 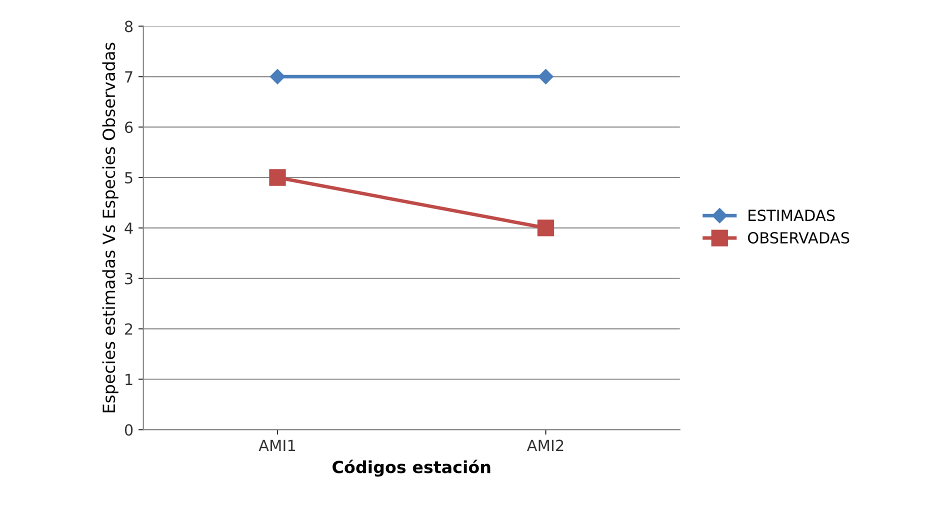 What do you see at coordinates (129, 380) in the screenshot?
I see `y-tick-label: 1` at bounding box center [129, 380].